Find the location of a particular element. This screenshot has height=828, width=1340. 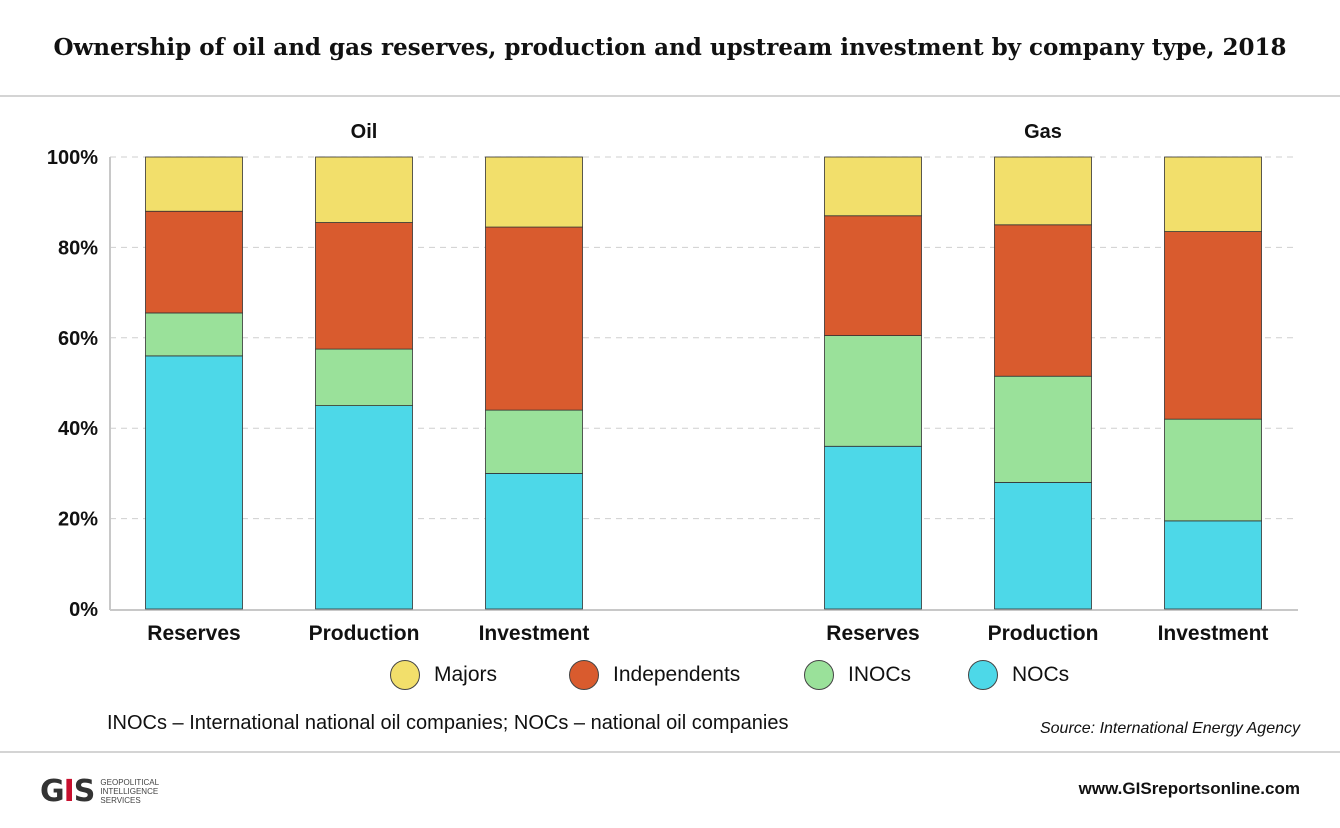

legend-item-independents: Independents is located at coordinates (654, 675).